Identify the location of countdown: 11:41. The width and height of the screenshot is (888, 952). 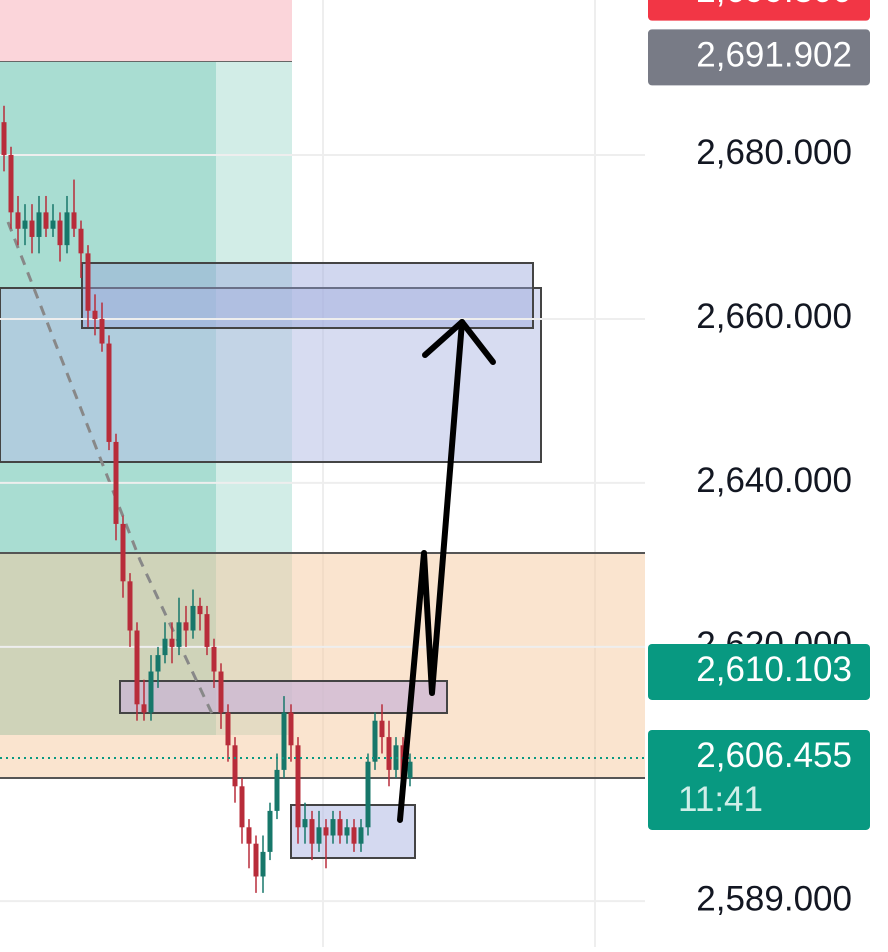
(720, 799).